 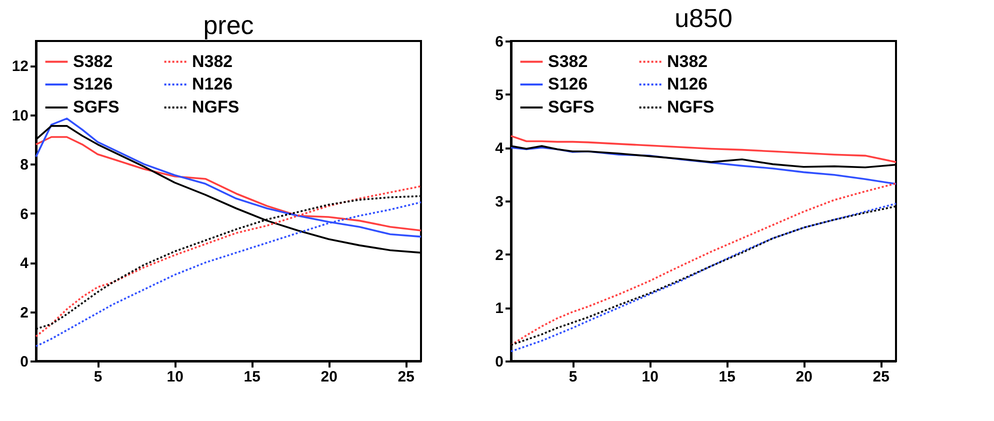 What do you see at coordinates (499, 309) in the screenshot?
I see `y-tick-label: 1` at bounding box center [499, 309].